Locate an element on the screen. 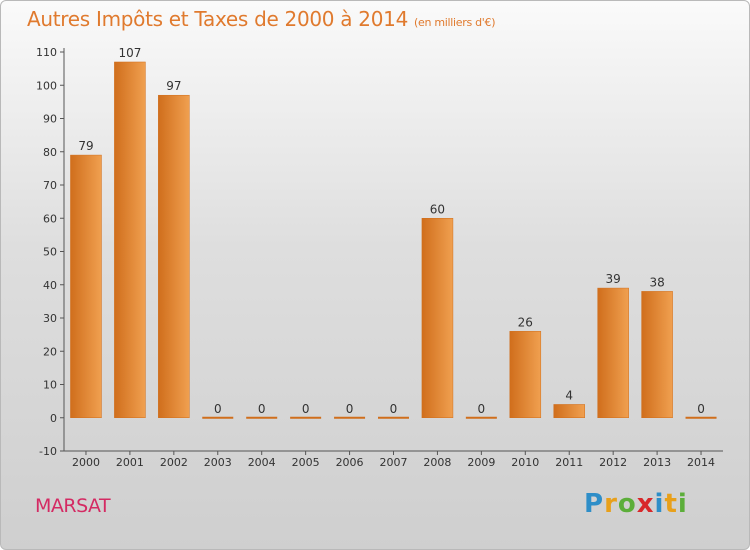  data-label: 79 is located at coordinates (85, 146).